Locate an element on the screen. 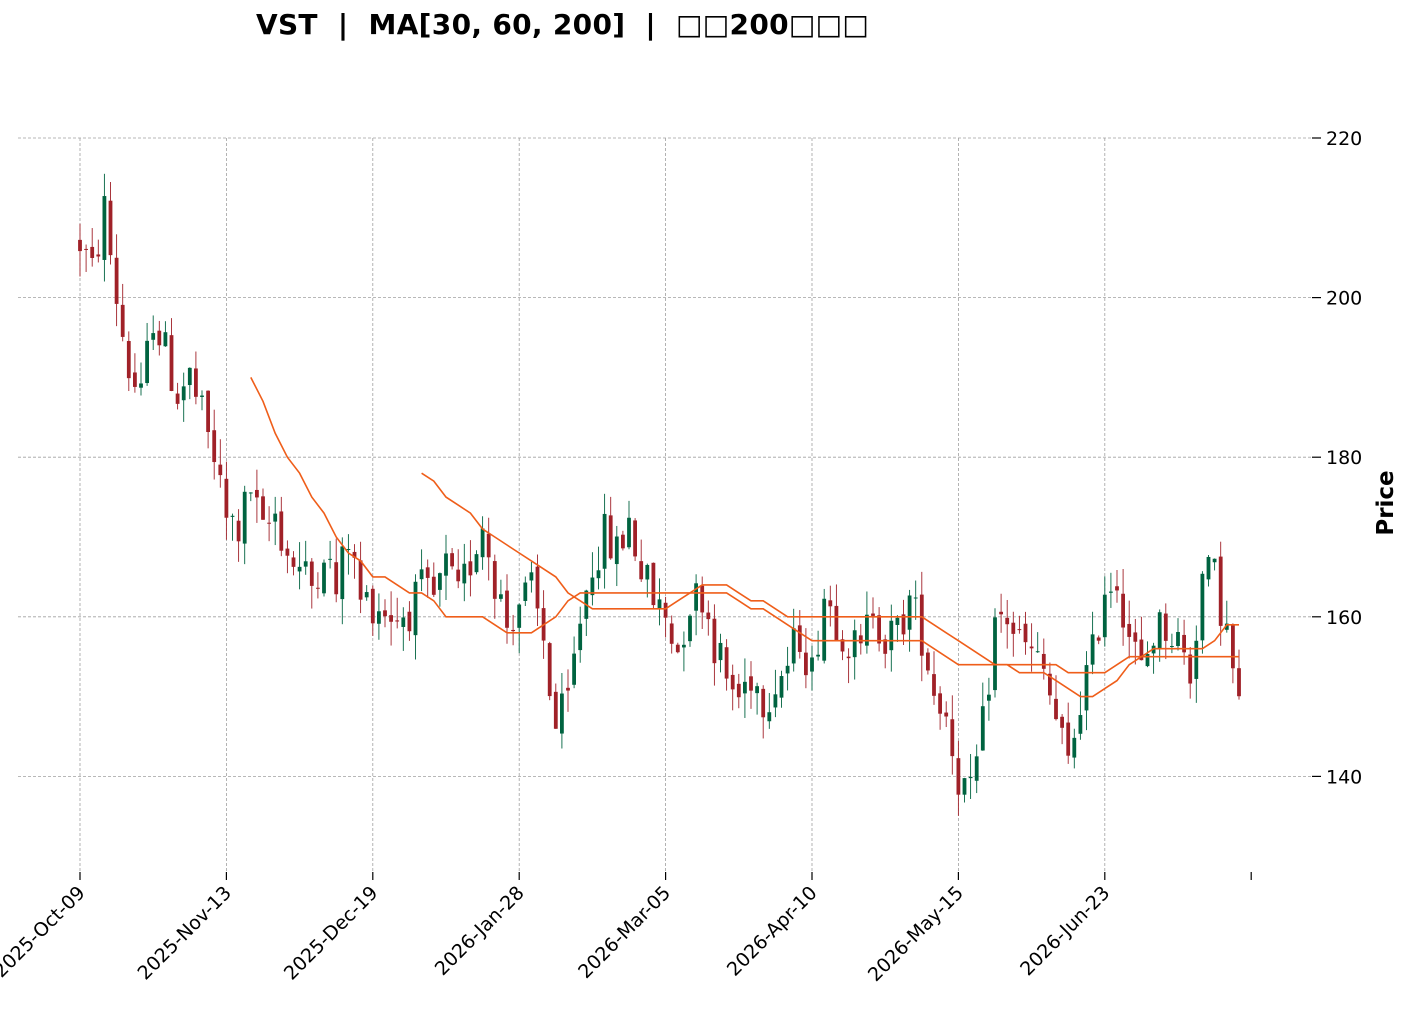  x-tick-label: 2026-Mar-05 is located at coordinates (624, 932).